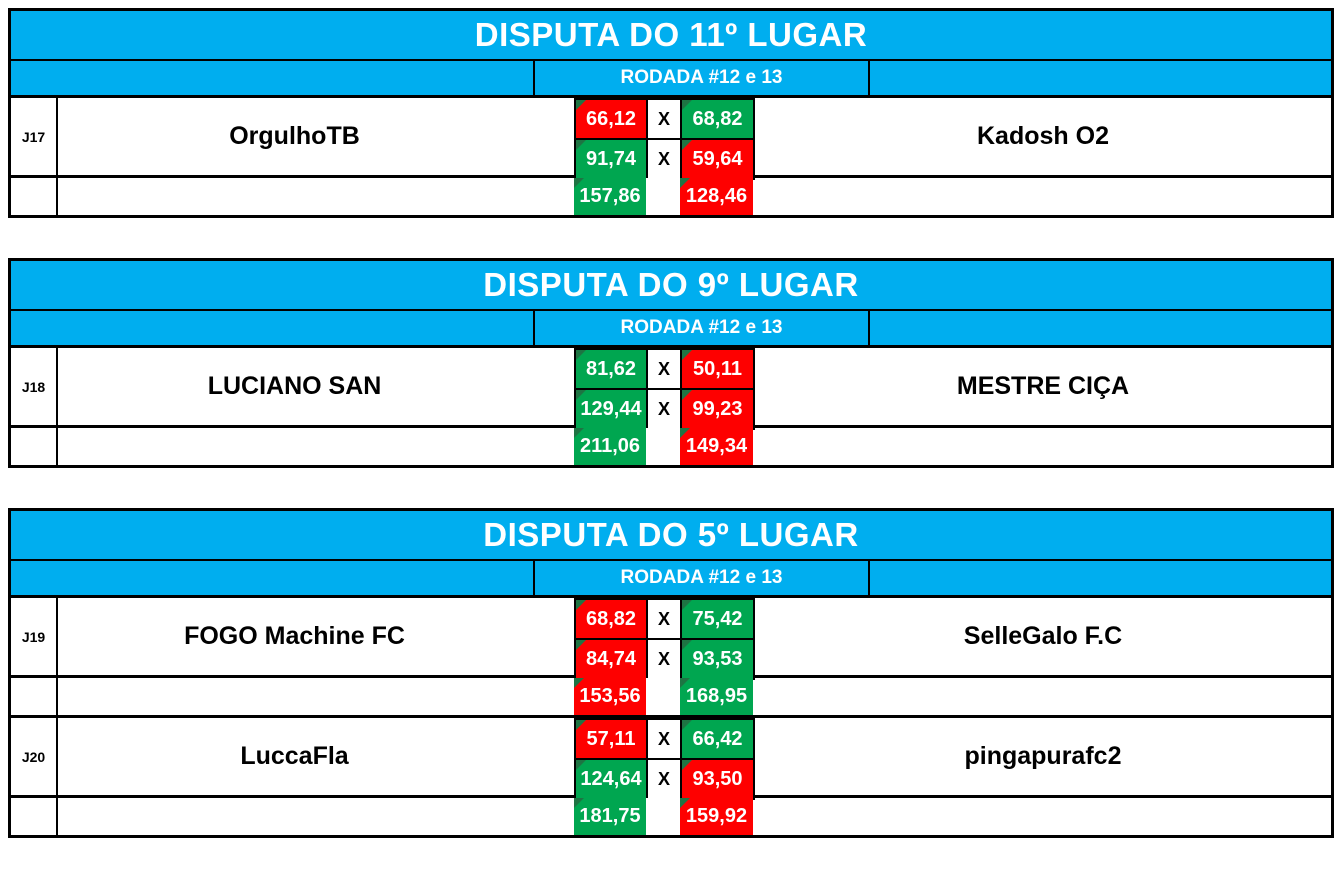 The height and width of the screenshot is (871, 1342). I want to click on away-score-cell: 59,64, so click(717, 159).